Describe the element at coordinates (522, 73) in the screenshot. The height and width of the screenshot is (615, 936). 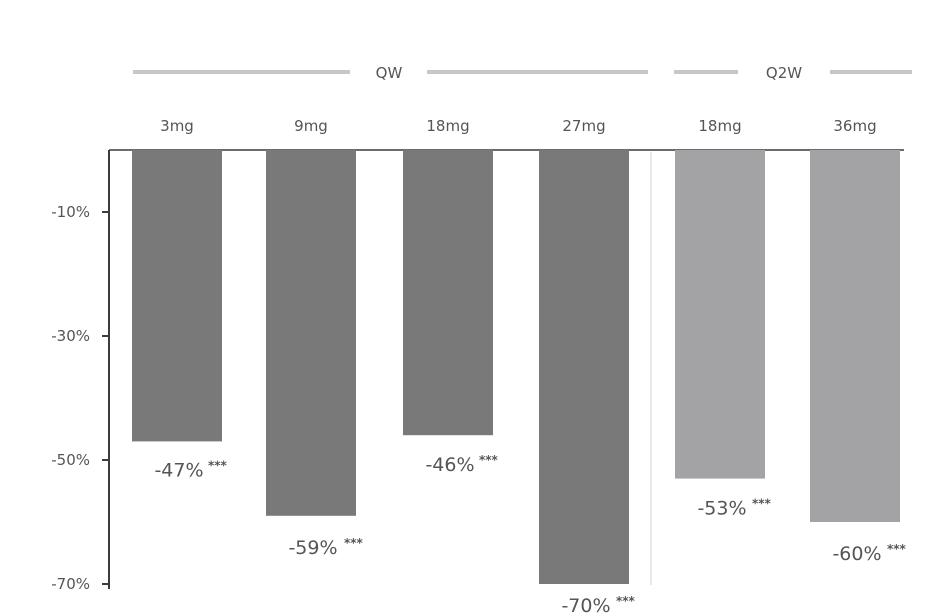
I see `group-brackets: QW Q2W` at that location.